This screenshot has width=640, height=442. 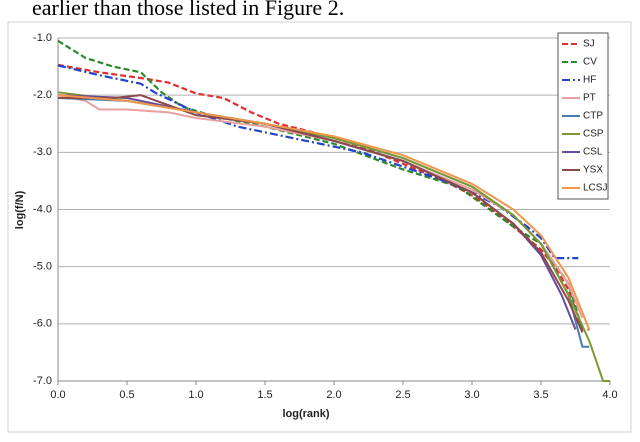 What do you see at coordinates (188, 10) in the screenshot?
I see `caption-fragment: earlier than those listed in Figure 2.` at bounding box center [188, 10].